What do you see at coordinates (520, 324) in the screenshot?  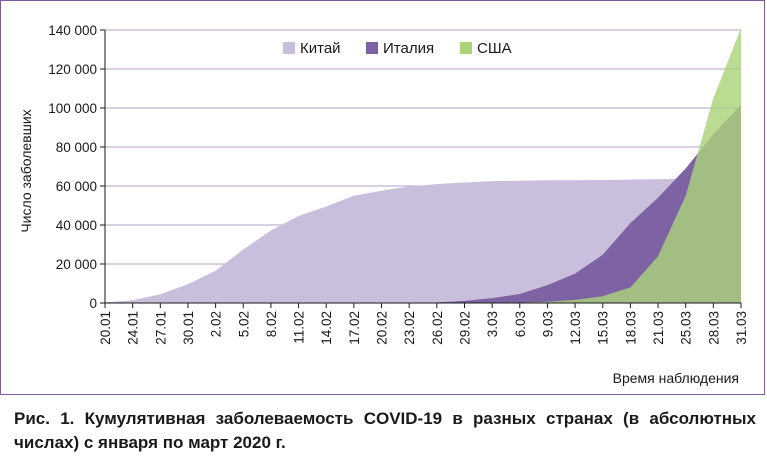 I see `x-tick-label: 6.03` at bounding box center [520, 324].